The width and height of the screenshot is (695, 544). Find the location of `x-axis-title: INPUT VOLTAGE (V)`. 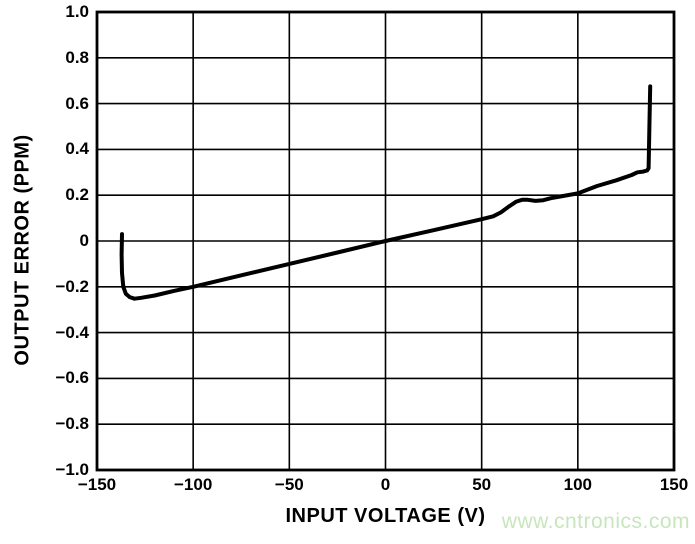

x-axis-title: INPUT VOLTAGE (V) is located at coordinates (385, 516).